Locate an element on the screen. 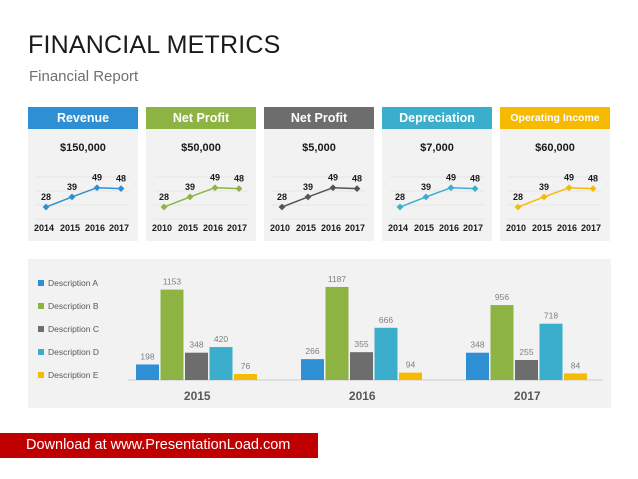 Image resolution: width=638 pixels, height=479 pixels. metric-card-label: Revenue is located at coordinates (83, 118).